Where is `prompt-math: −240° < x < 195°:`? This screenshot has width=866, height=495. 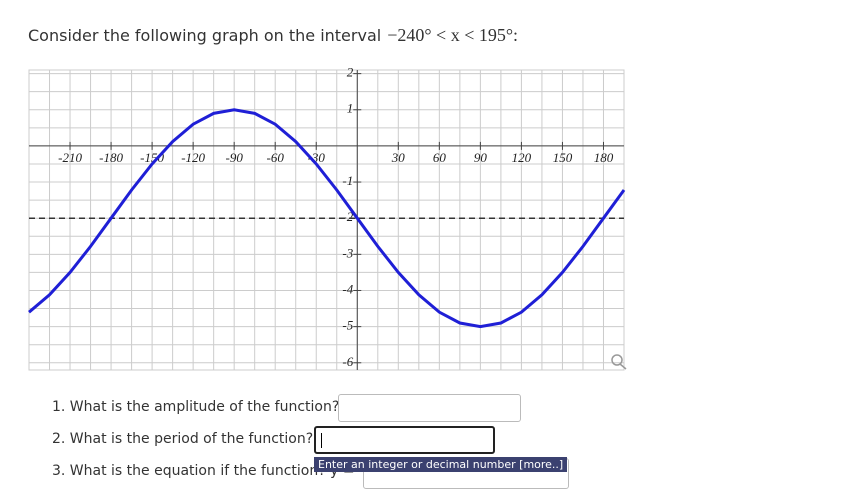 prompt-math: −240° < x < 195°: is located at coordinates (453, 35).